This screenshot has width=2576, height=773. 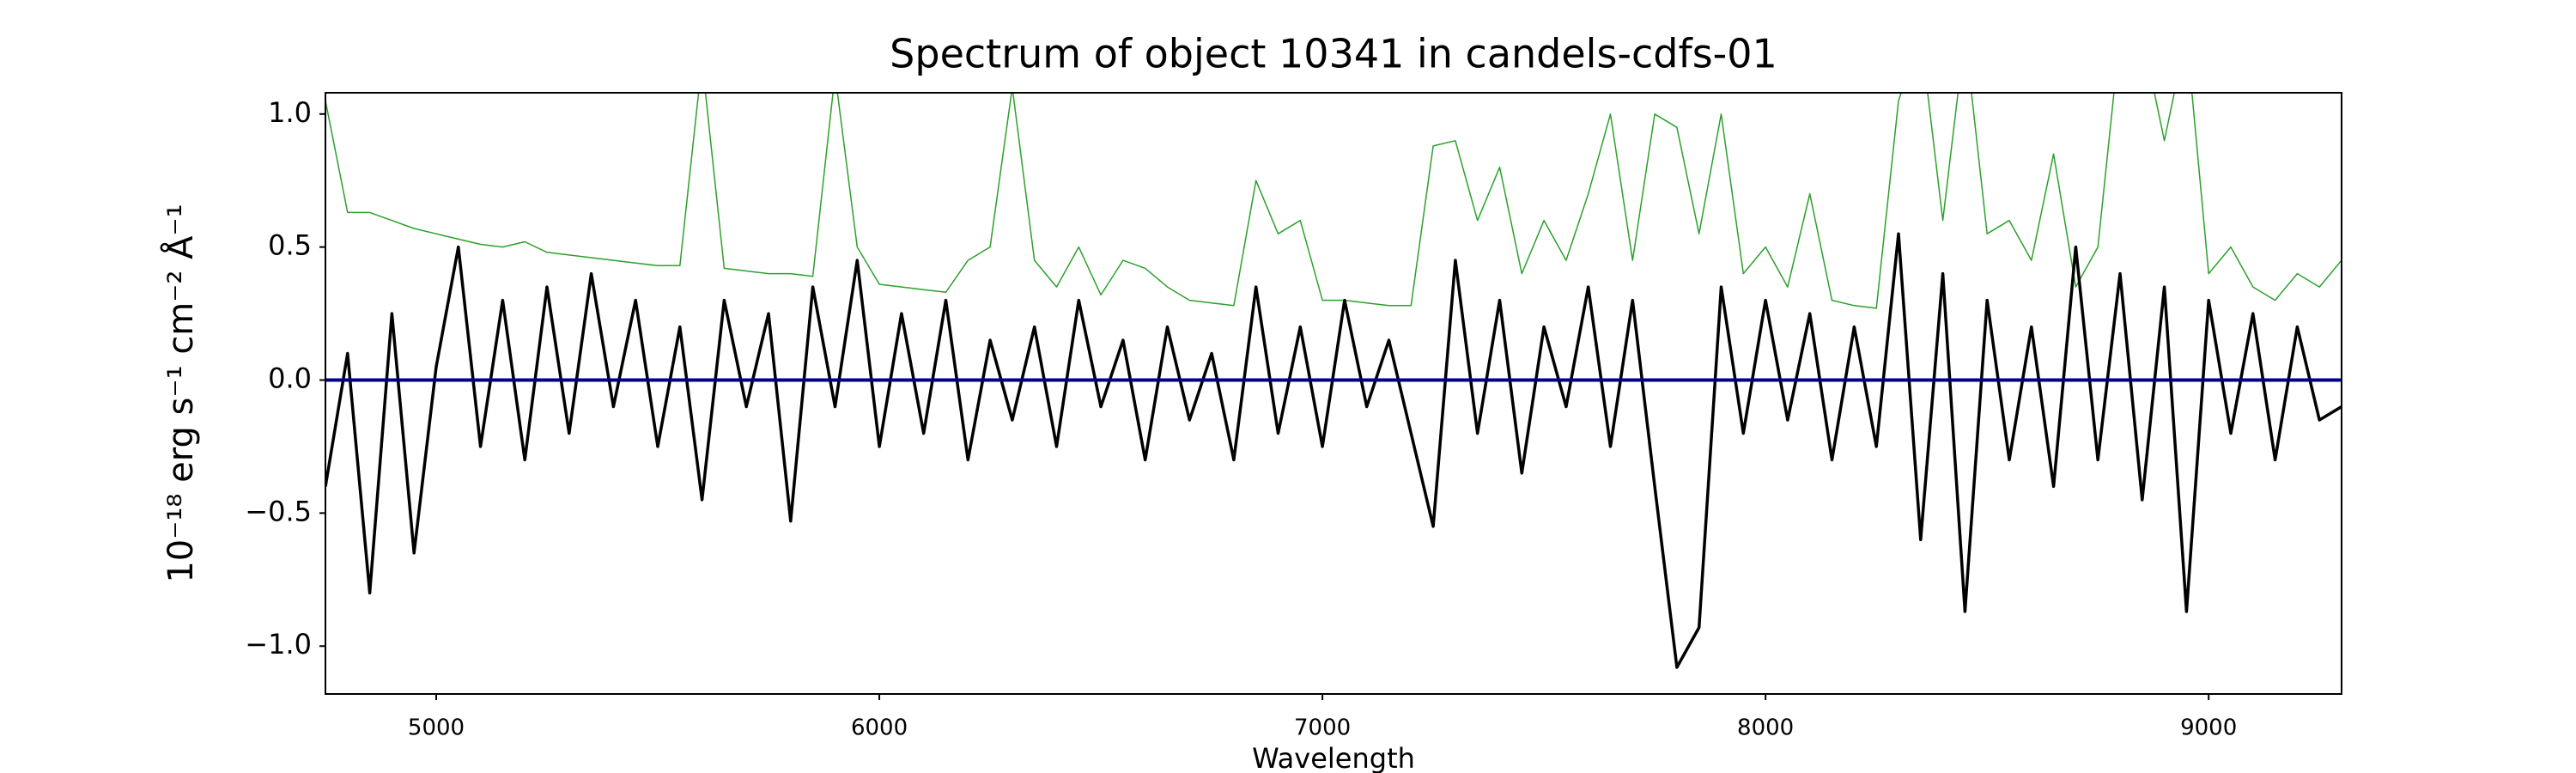 What do you see at coordinates (1765, 728) in the screenshot?
I see `x-tick-label: 8000` at bounding box center [1765, 728].